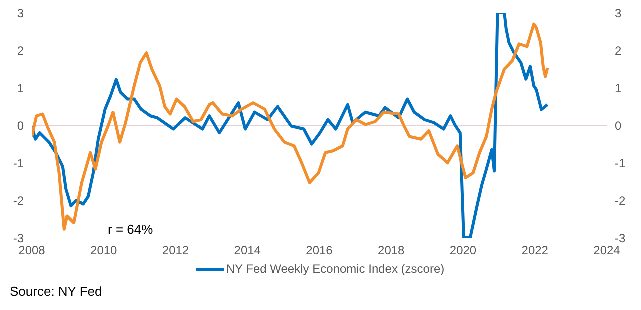  I want to click on y2-tick-label: -2, so click(620, 201).